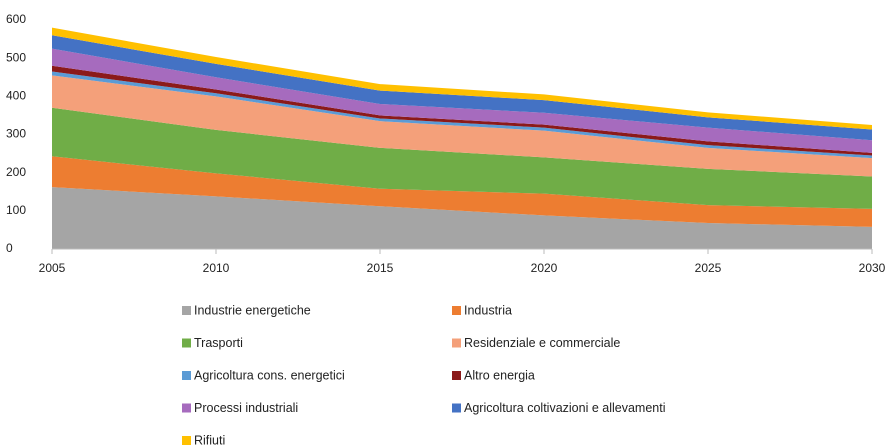 Image resolution: width=892 pixels, height=448 pixels. Describe the element at coordinates (542, 343) in the screenshot. I see `legend-label: Residenziale e commerciale` at that location.